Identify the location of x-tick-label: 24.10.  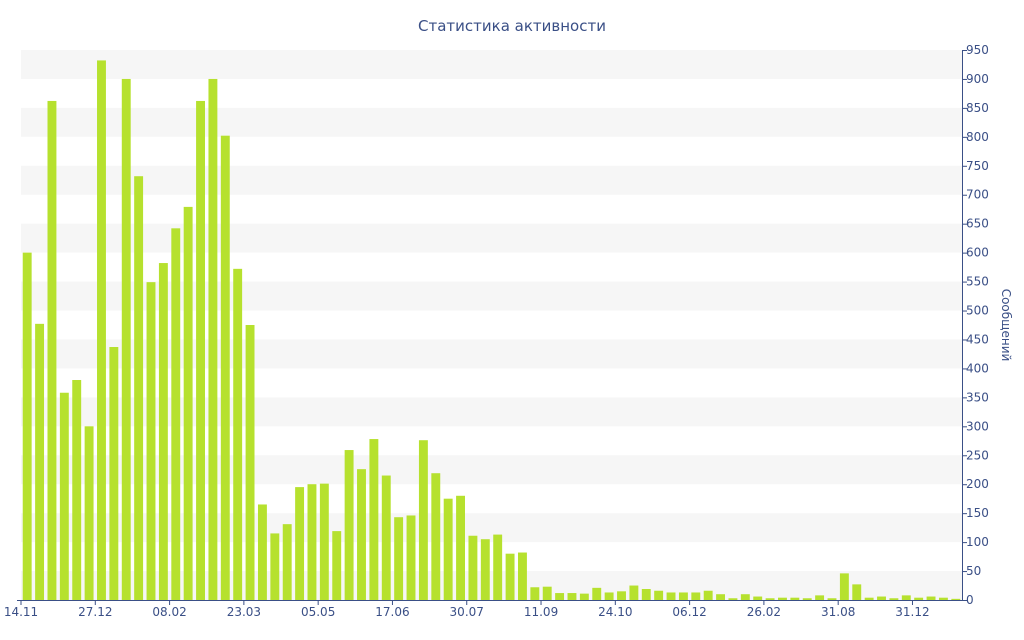
(615, 612).